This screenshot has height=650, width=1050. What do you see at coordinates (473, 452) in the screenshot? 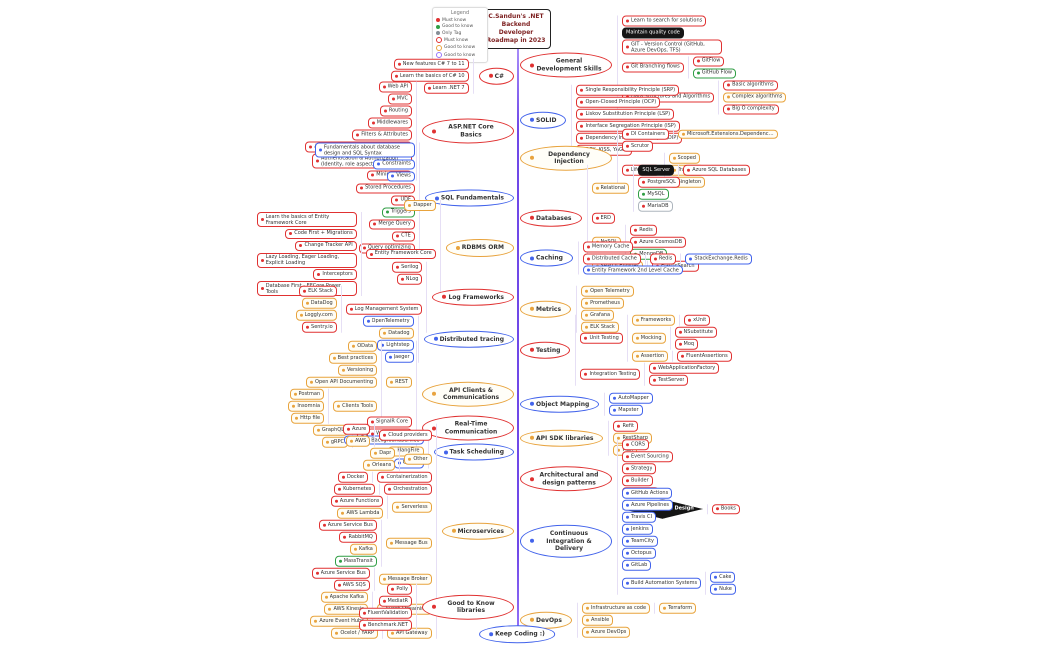
I see `section-node-task-scheduling: Task Scheduling` at bounding box center [473, 452].